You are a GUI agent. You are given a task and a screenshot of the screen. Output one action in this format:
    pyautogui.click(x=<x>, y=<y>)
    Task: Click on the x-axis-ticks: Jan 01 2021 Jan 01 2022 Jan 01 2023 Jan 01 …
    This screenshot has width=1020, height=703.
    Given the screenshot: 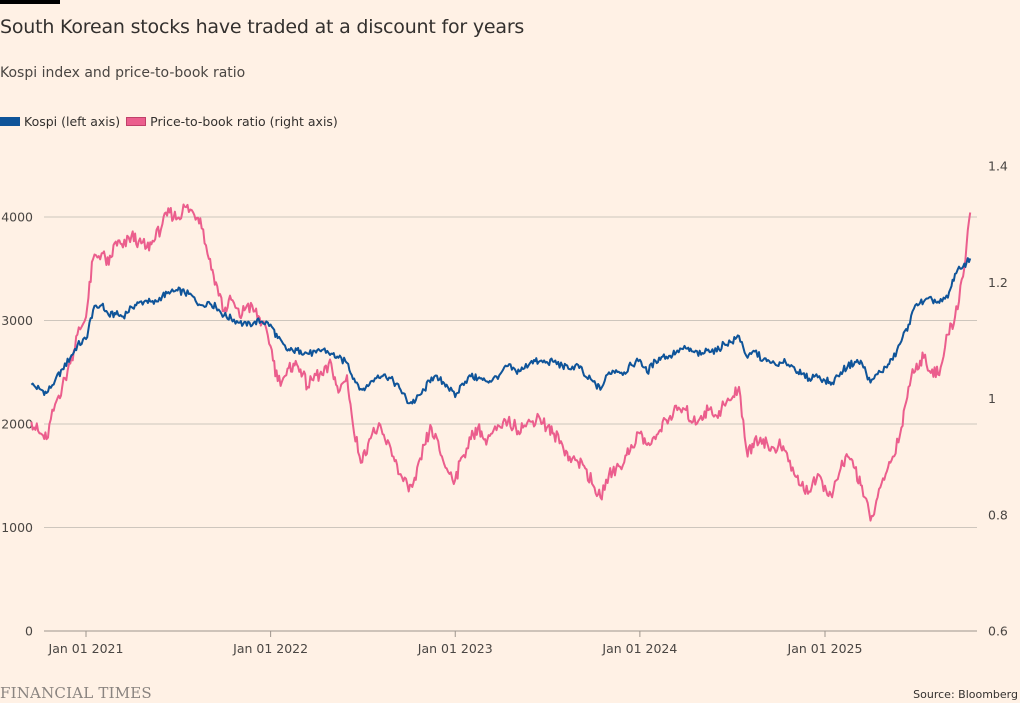 What is the action you would take?
    pyautogui.click(x=455, y=643)
    